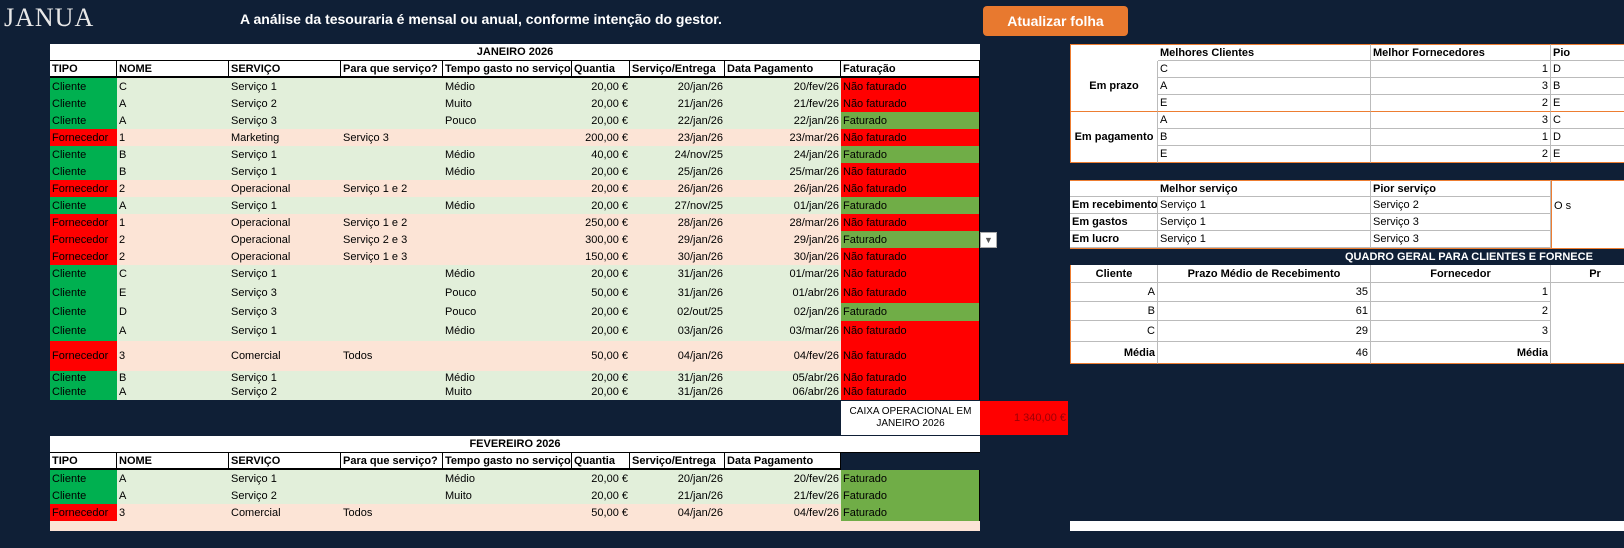 This screenshot has width=1624, height=548. Describe the element at coordinates (1461, 222) in the screenshot. I see `service-cell: Serviço 3` at that location.